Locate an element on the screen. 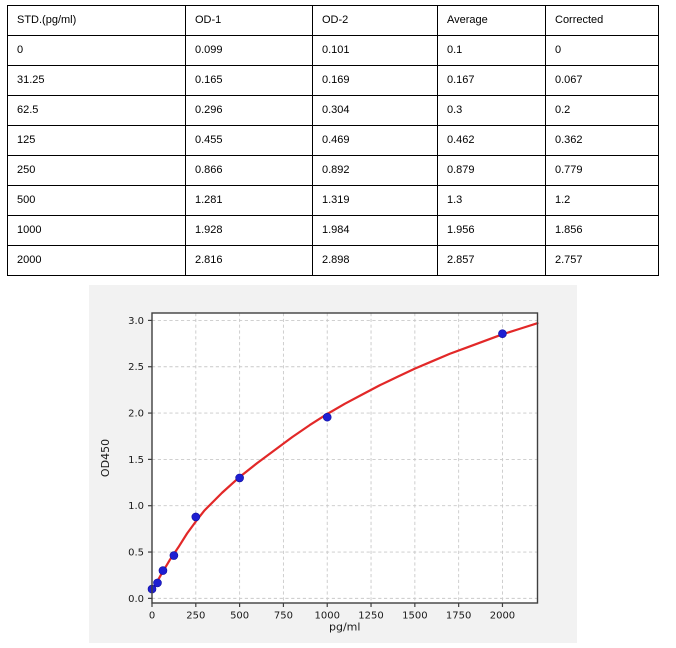 The image size is (676, 648). table-cell: 500 is located at coordinates (96, 200).